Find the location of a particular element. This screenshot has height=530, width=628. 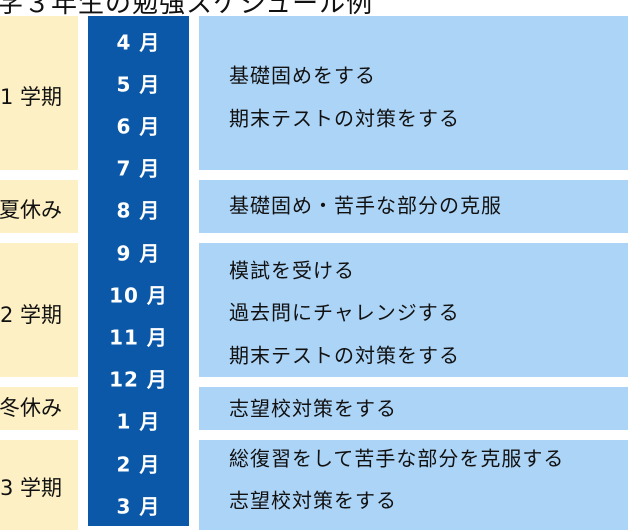

month-label: 10 月 is located at coordinates (138, 295).